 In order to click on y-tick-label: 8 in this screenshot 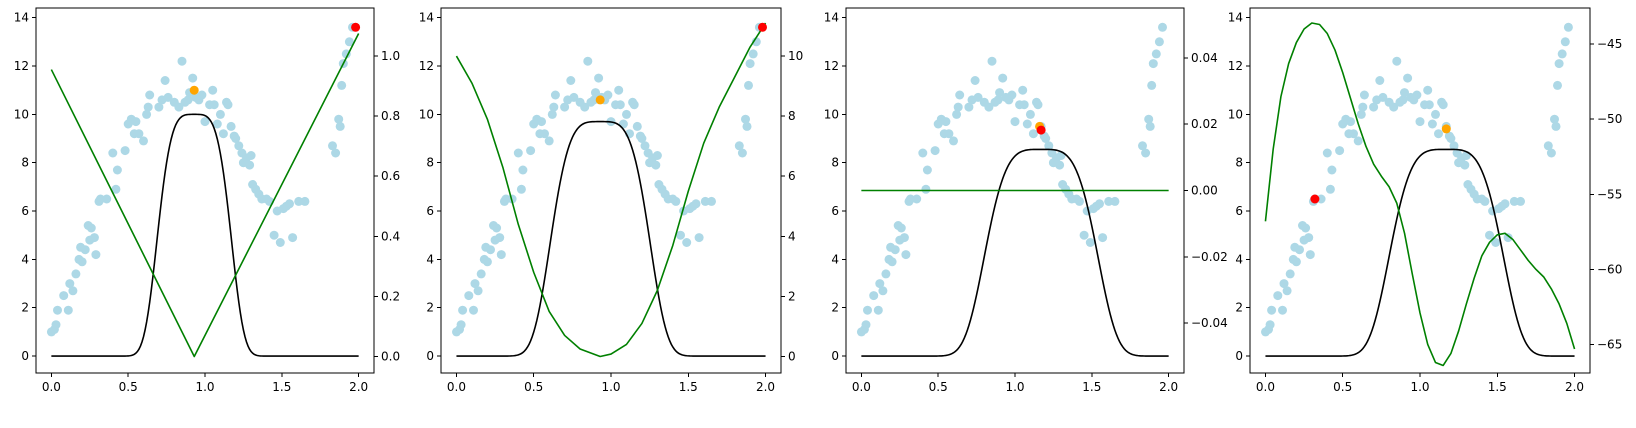, I will do `click(25, 163)`.